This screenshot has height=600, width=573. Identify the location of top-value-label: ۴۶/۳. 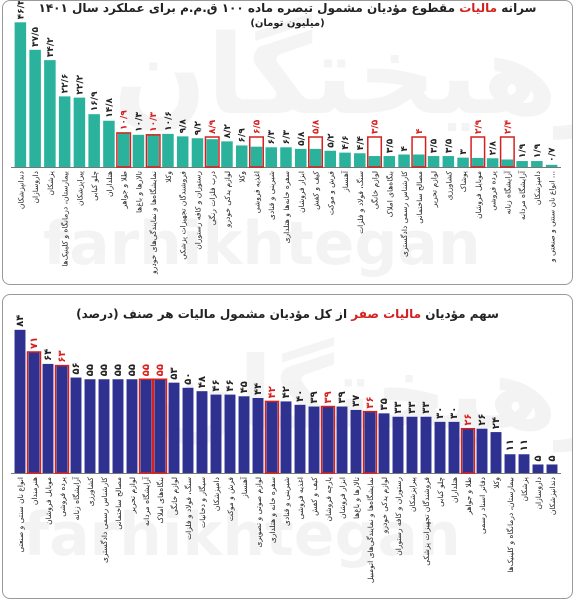
(21, 10).